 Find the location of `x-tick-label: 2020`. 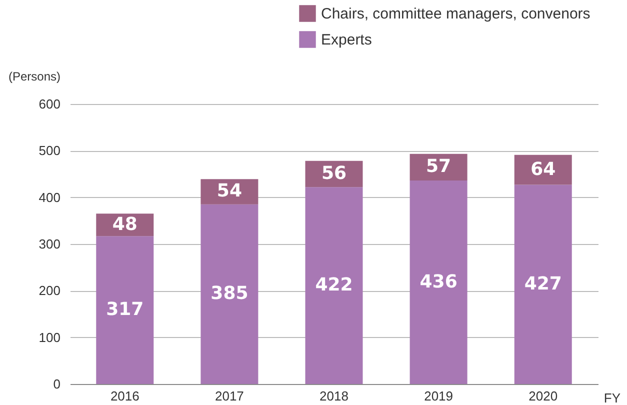

x-tick-label: 2020 is located at coordinates (543, 396).